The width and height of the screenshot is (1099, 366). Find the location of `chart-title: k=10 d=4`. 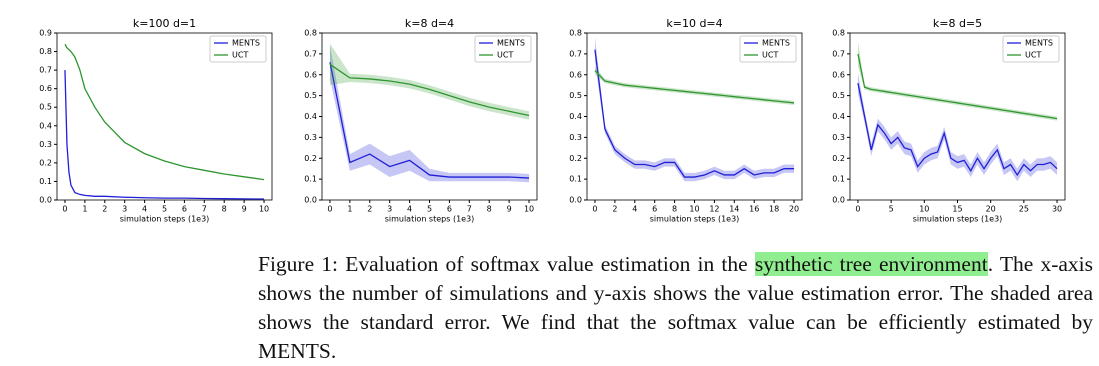

chart-title: k=10 d=4 is located at coordinates (694, 23).